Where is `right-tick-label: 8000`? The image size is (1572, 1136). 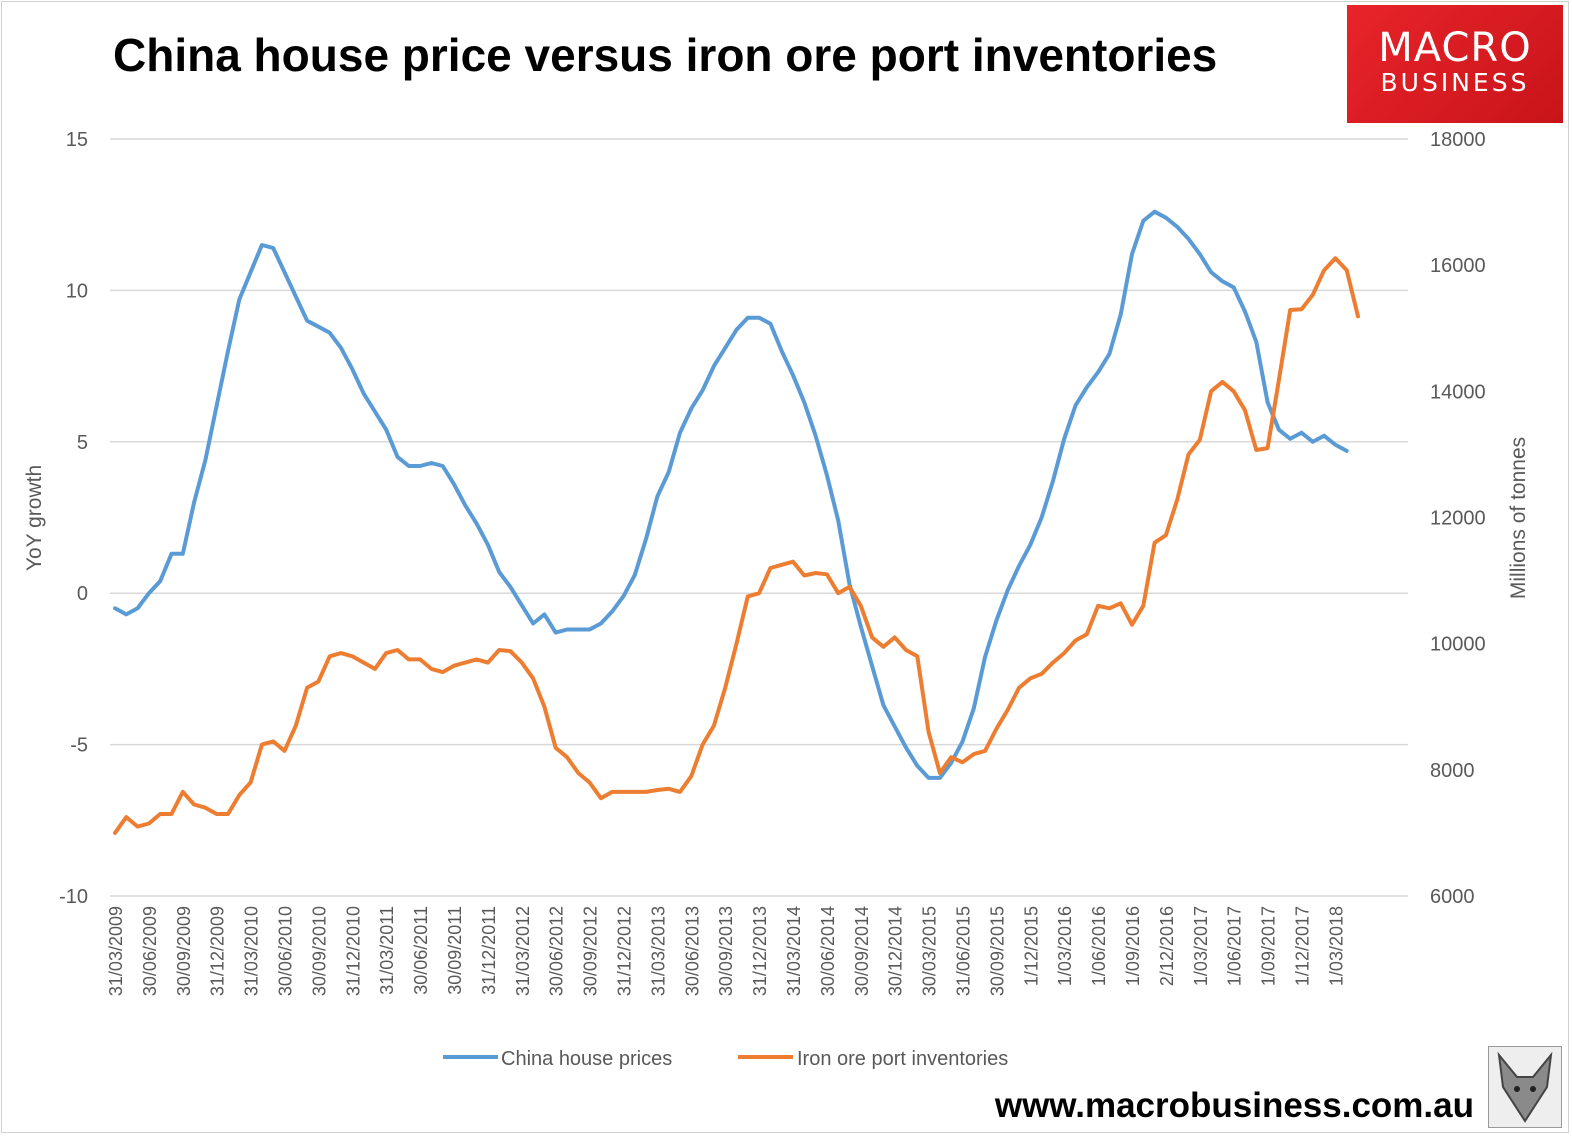 right-tick-label: 8000 is located at coordinates (1452, 771).